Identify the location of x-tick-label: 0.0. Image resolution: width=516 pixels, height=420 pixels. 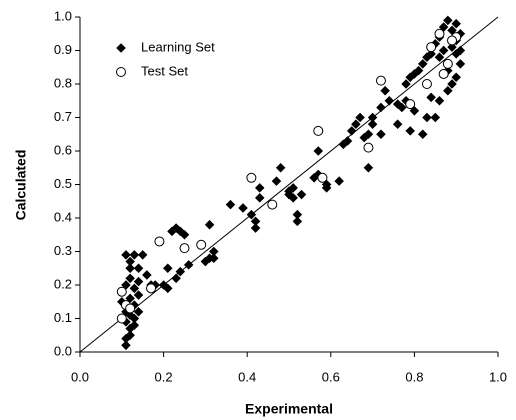
(80, 376).